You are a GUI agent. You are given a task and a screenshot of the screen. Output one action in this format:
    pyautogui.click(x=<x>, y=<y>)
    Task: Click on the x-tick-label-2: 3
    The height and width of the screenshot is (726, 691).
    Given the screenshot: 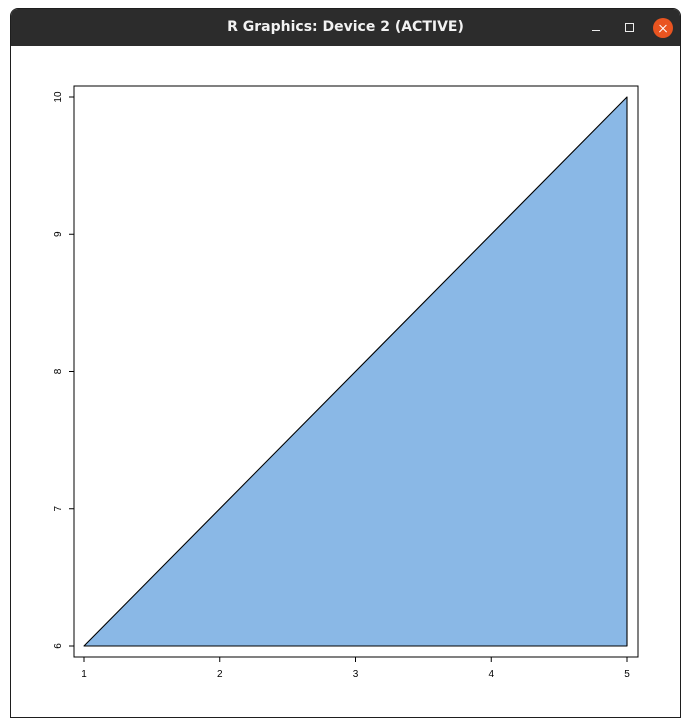 What is the action you would take?
    pyautogui.click(x=356, y=674)
    